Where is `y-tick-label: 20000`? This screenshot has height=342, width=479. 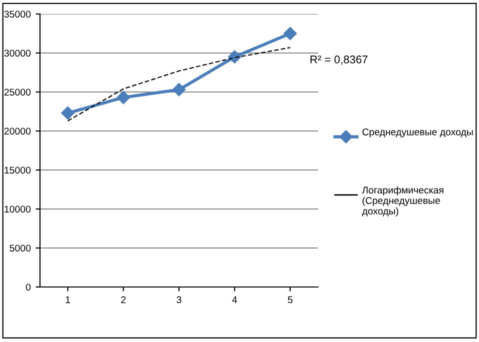 y-tick-label: 20000 is located at coordinates (17, 131).